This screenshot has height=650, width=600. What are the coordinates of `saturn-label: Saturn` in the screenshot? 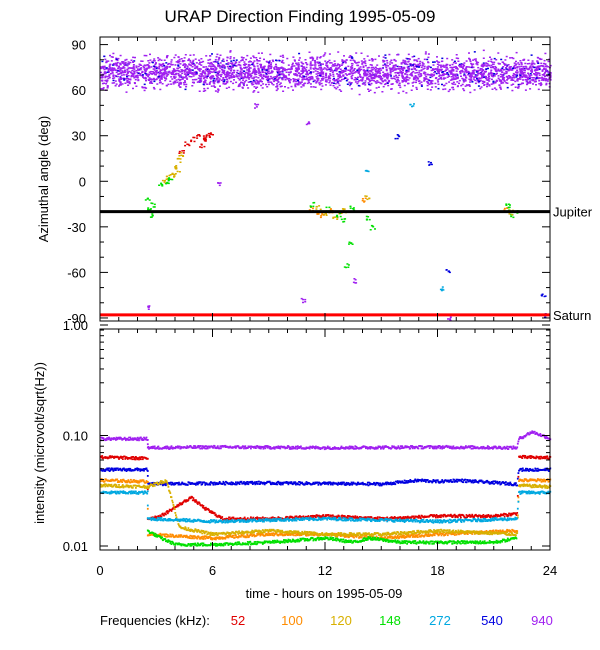 It's located at (572, 315).